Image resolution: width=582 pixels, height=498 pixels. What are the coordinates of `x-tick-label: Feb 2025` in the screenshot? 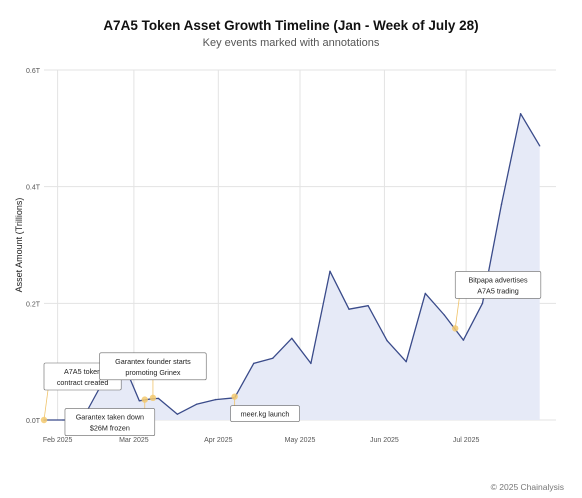 It's located at (58, 440).